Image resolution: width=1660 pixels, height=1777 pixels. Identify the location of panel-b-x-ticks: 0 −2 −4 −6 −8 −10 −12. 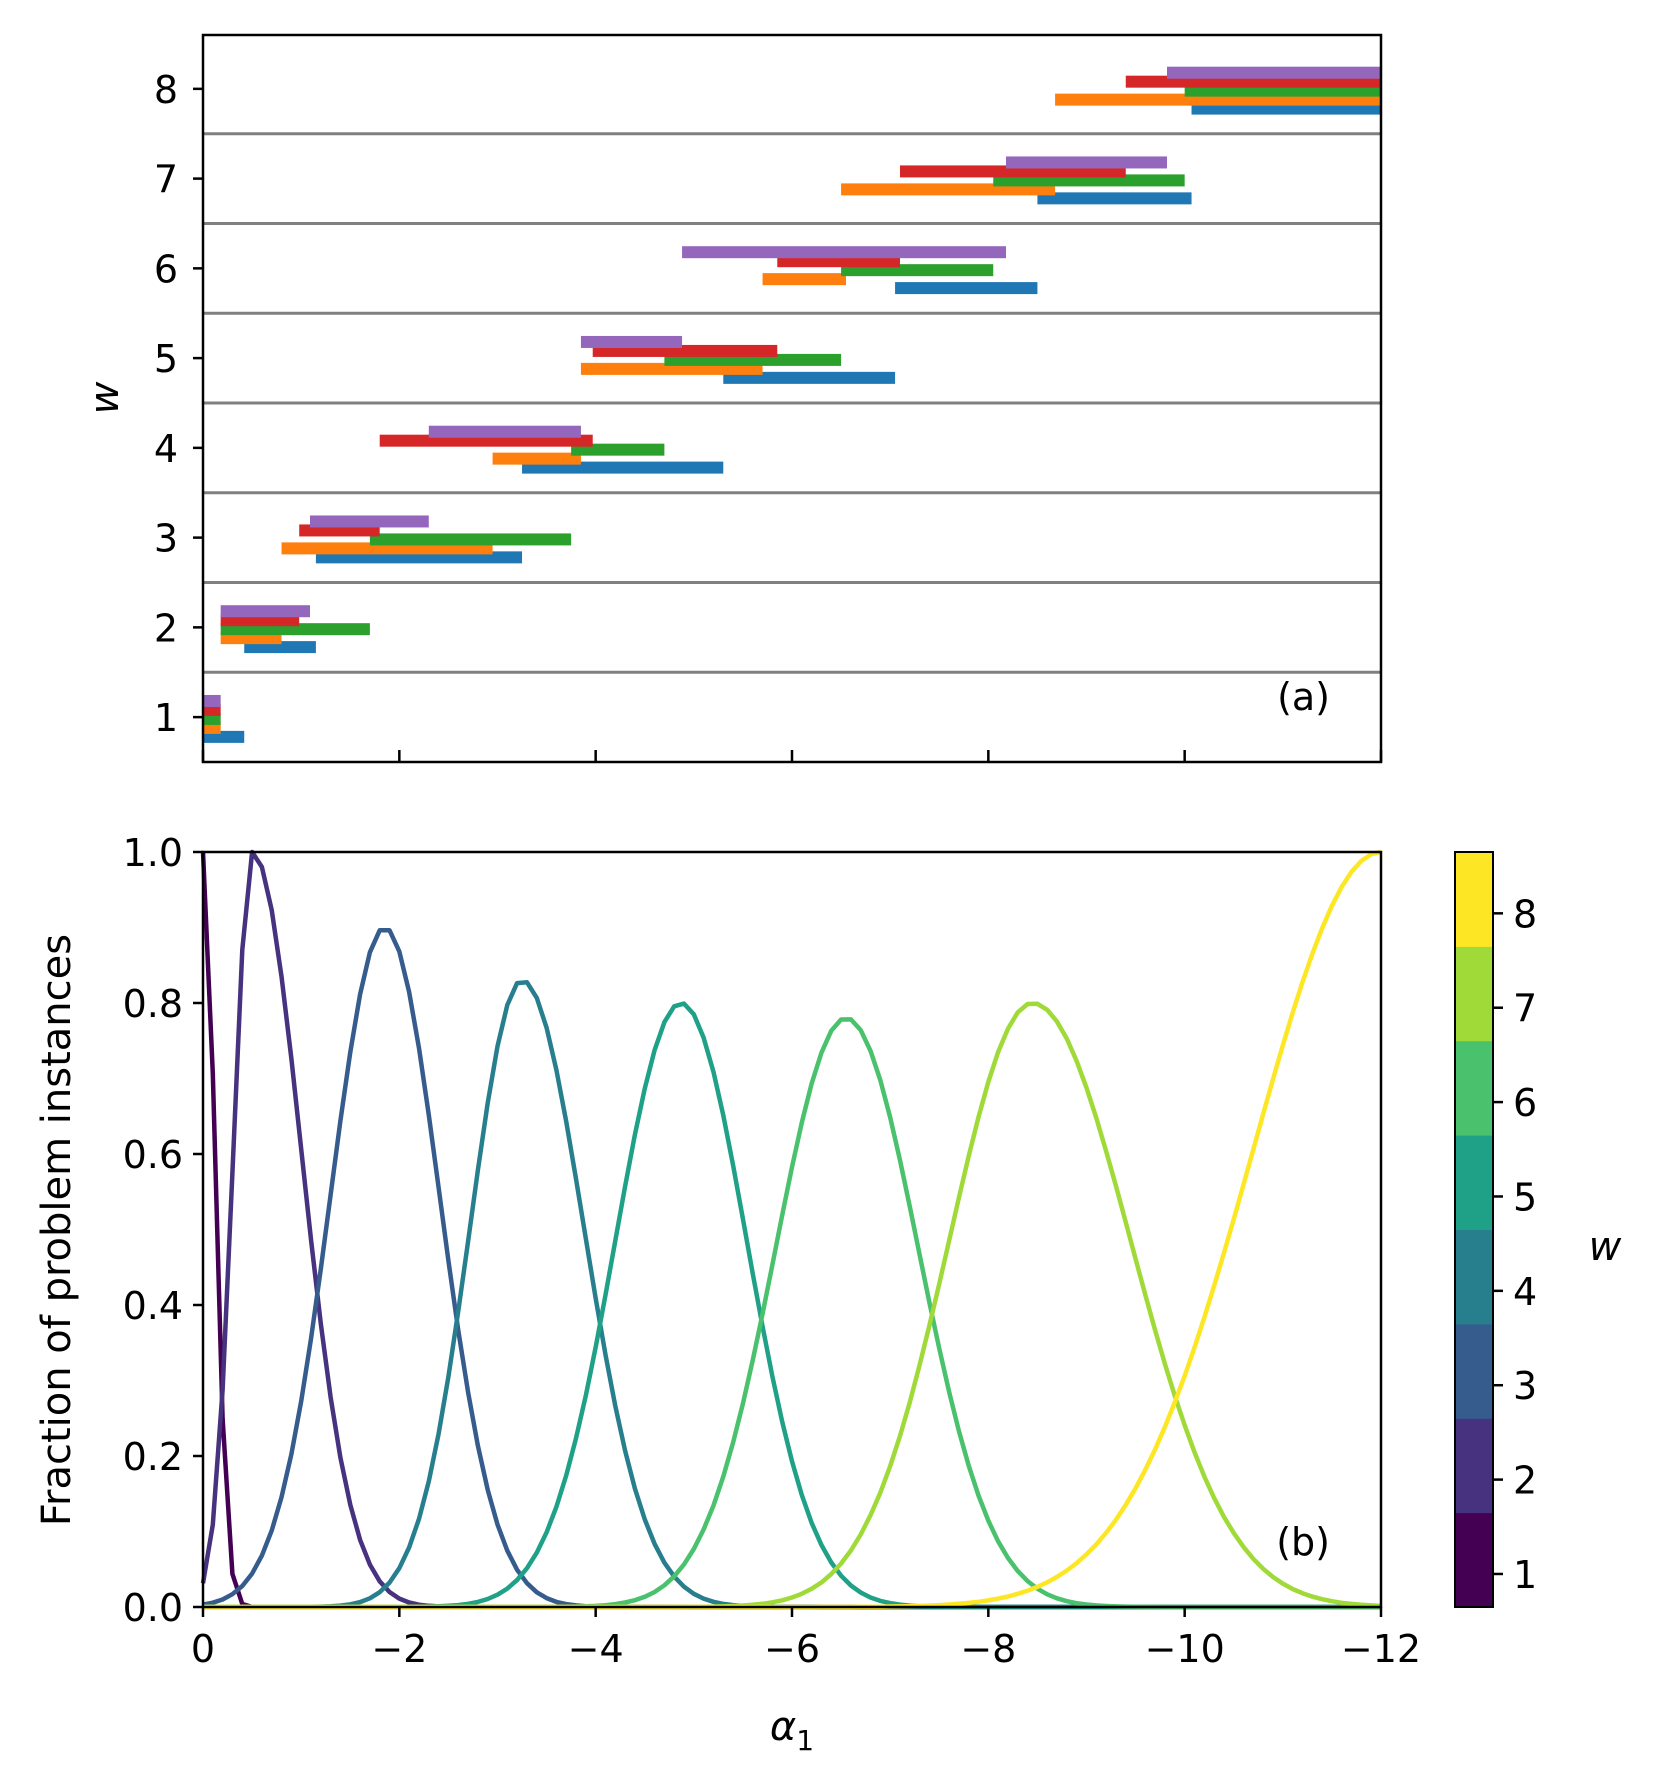
(806, 1639).